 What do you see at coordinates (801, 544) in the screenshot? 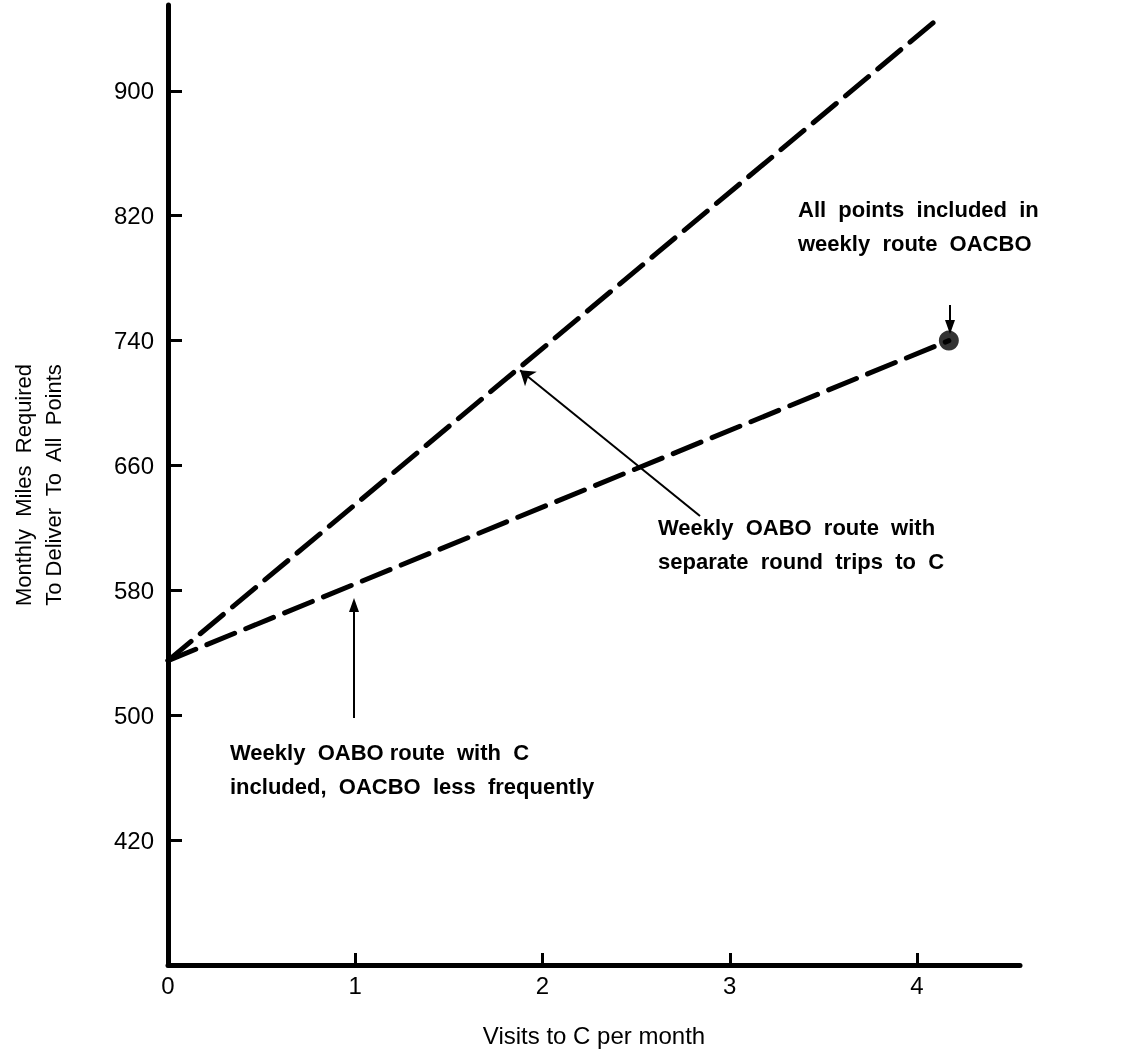
I see `annotation: Weekly OABO route with separate round trips to C` at bounding box center [801, 544].